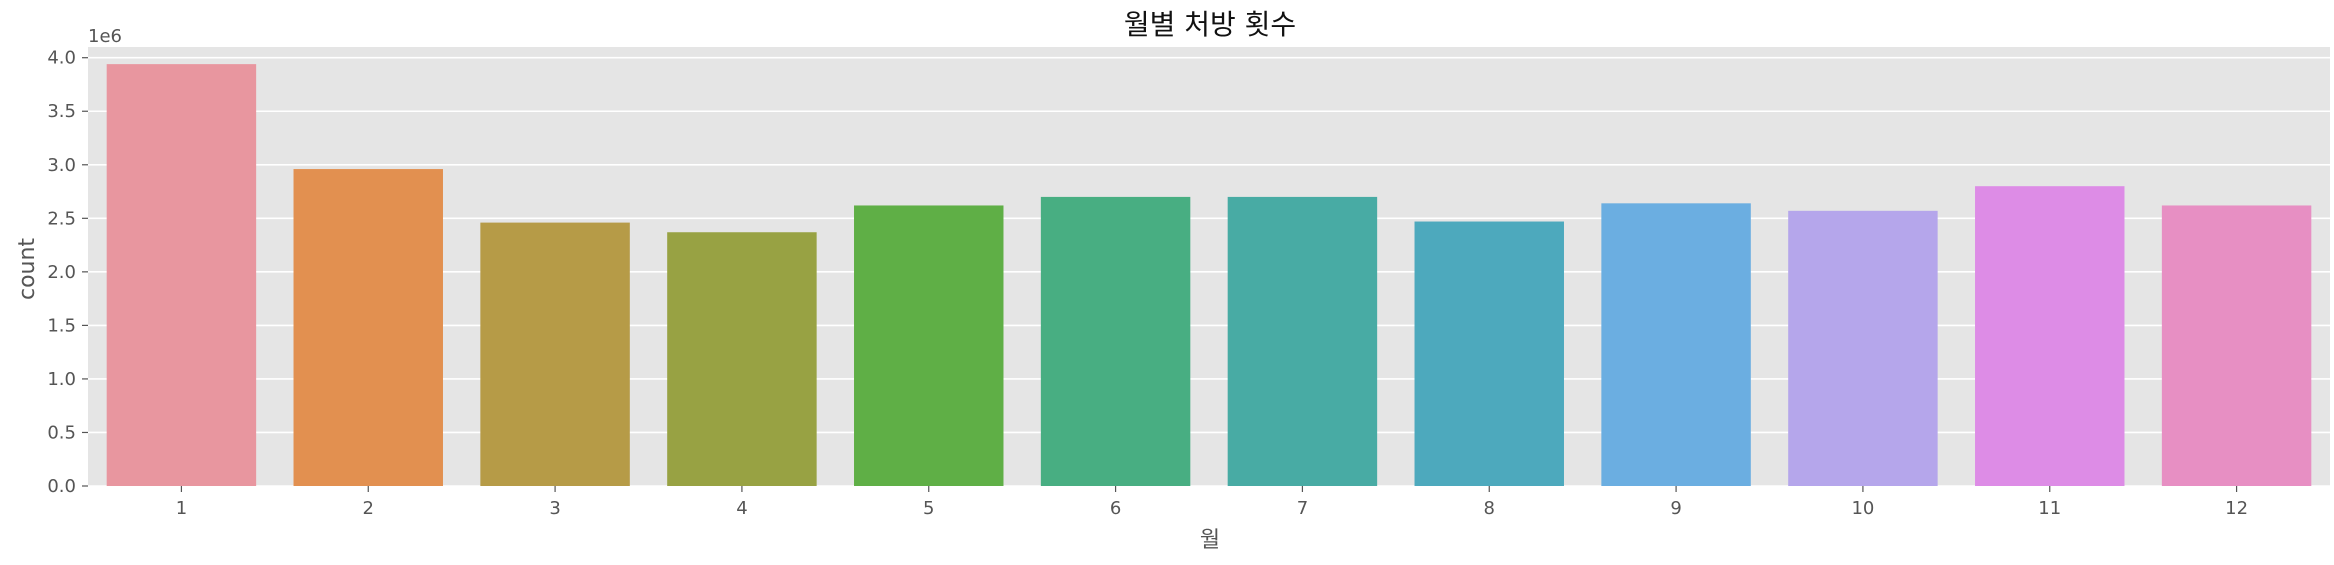 This screenshot has width=2334, height=565. What do you see at coordinates (368, 508) in the screenshot?
I see `x-tick-label: 2` at bounding box center [368, 508].